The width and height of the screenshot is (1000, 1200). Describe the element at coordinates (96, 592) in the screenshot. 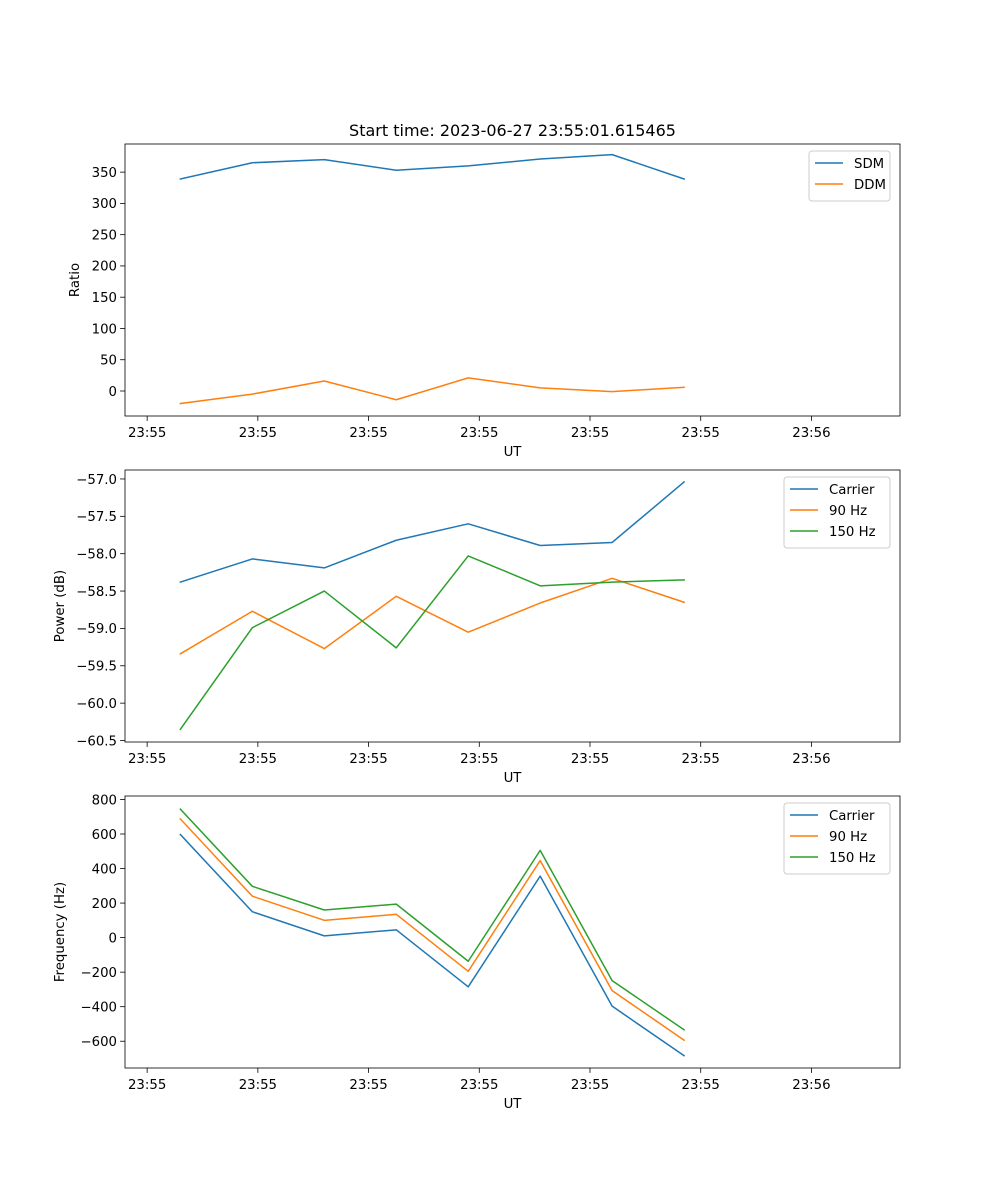

I see `y-tick-label: −58.5` at that location.